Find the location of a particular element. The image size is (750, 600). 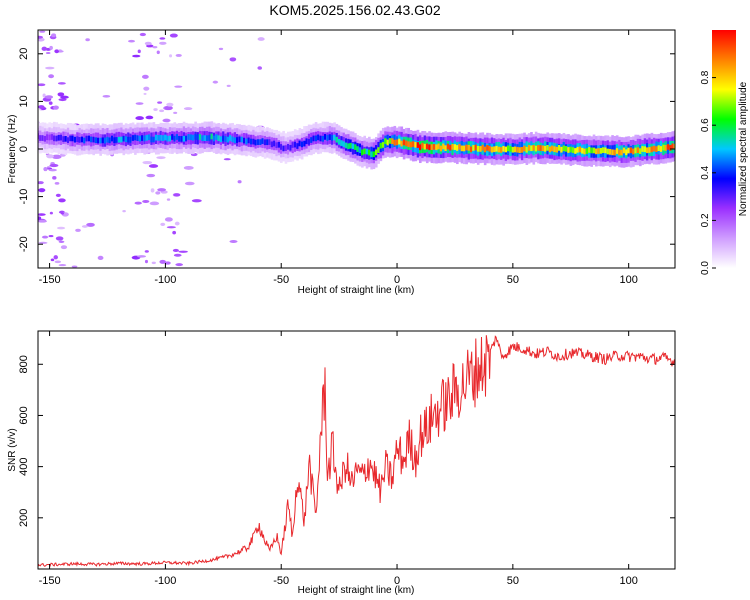

spectrogram-x-tick-label: 50 is located at coordinates (513, 280).